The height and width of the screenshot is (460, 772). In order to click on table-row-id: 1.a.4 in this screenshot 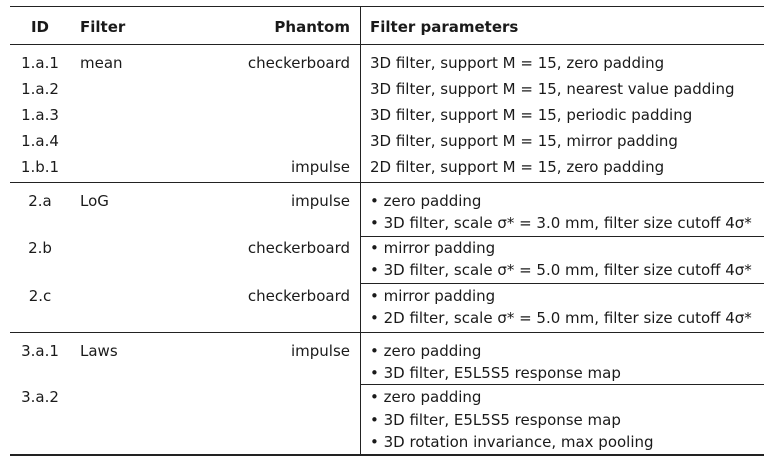, I will do `click(40, 141)`.